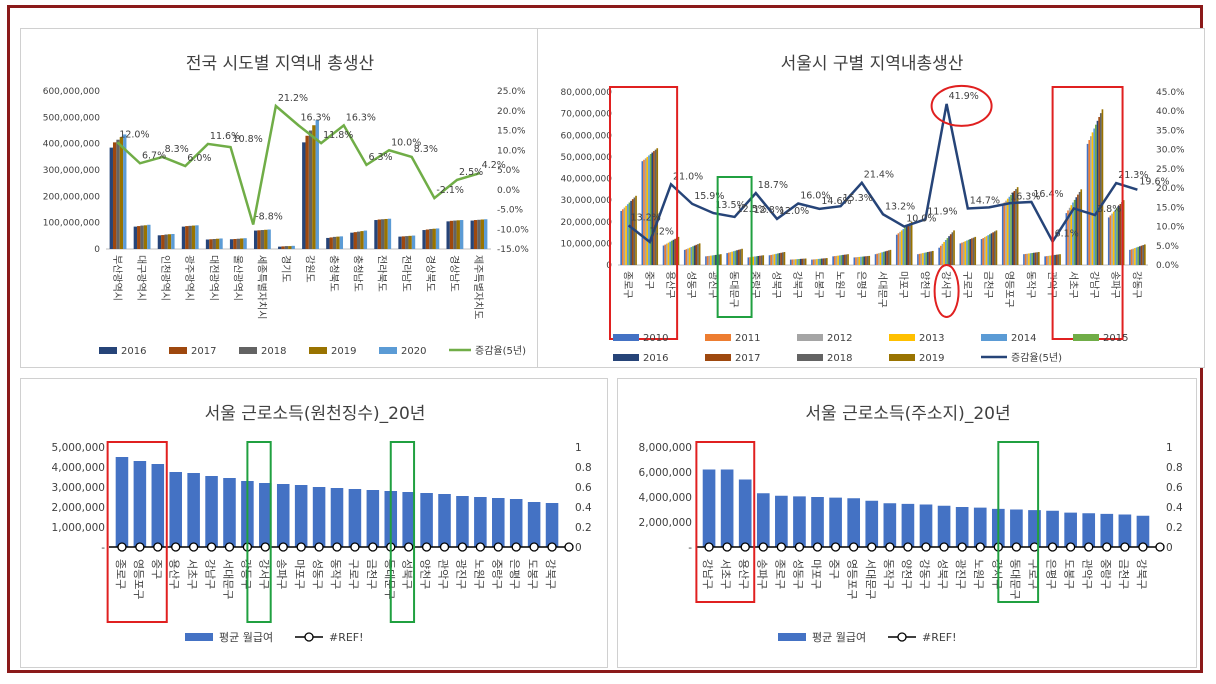 Image resolution: width=1216 pixels, height=684 pixels. What do you see at coordinates (450, 190) in the screenshot?
I see `data-label: -2.1%` at bounding box center [450, 190].